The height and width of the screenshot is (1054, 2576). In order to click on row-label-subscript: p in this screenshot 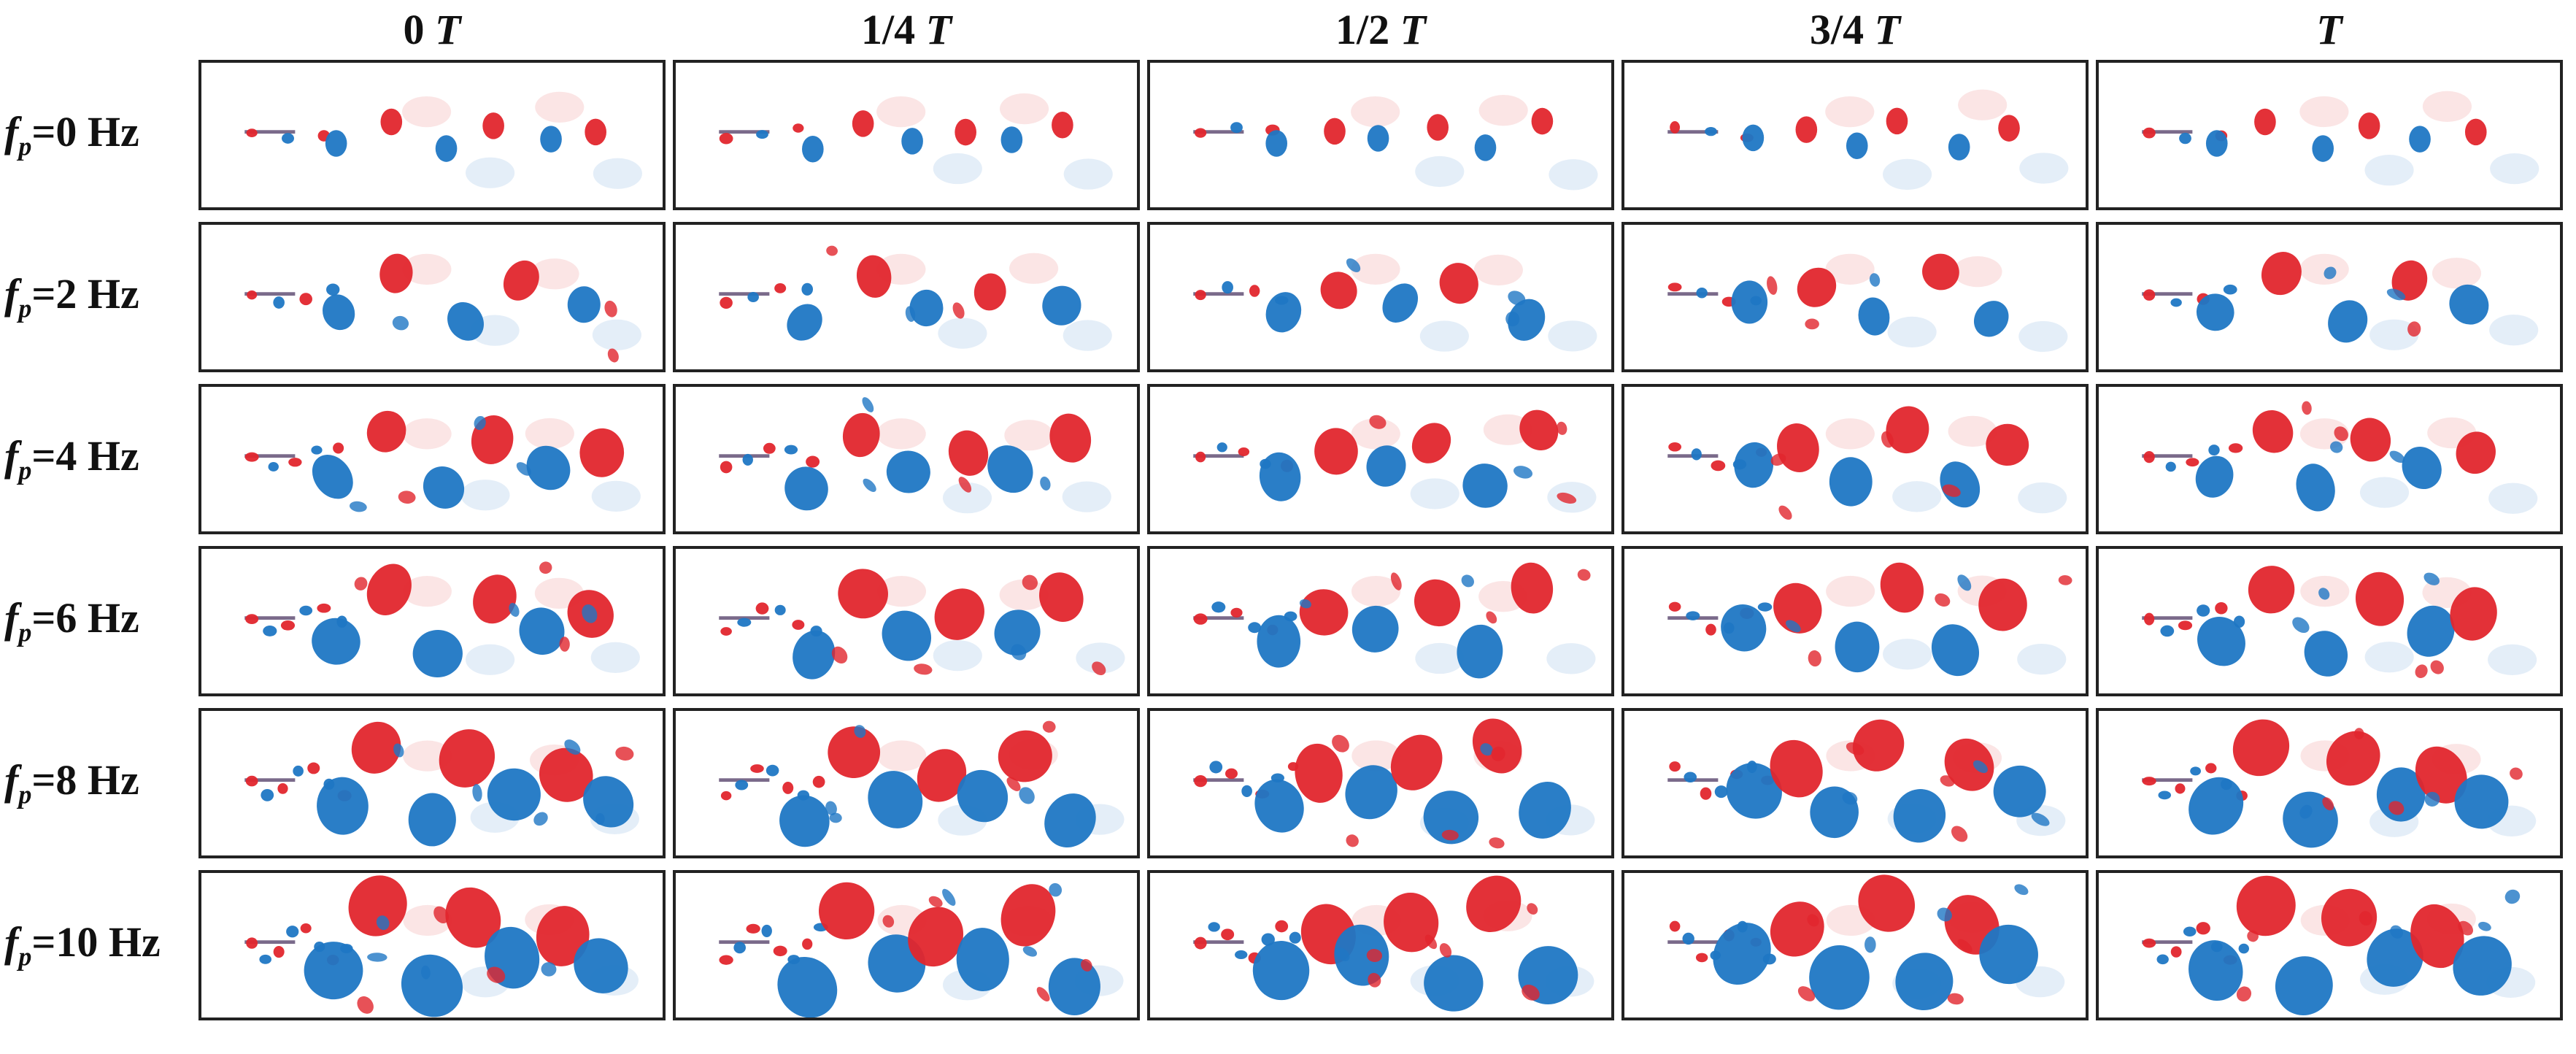, I will do `click(25, 308)`.